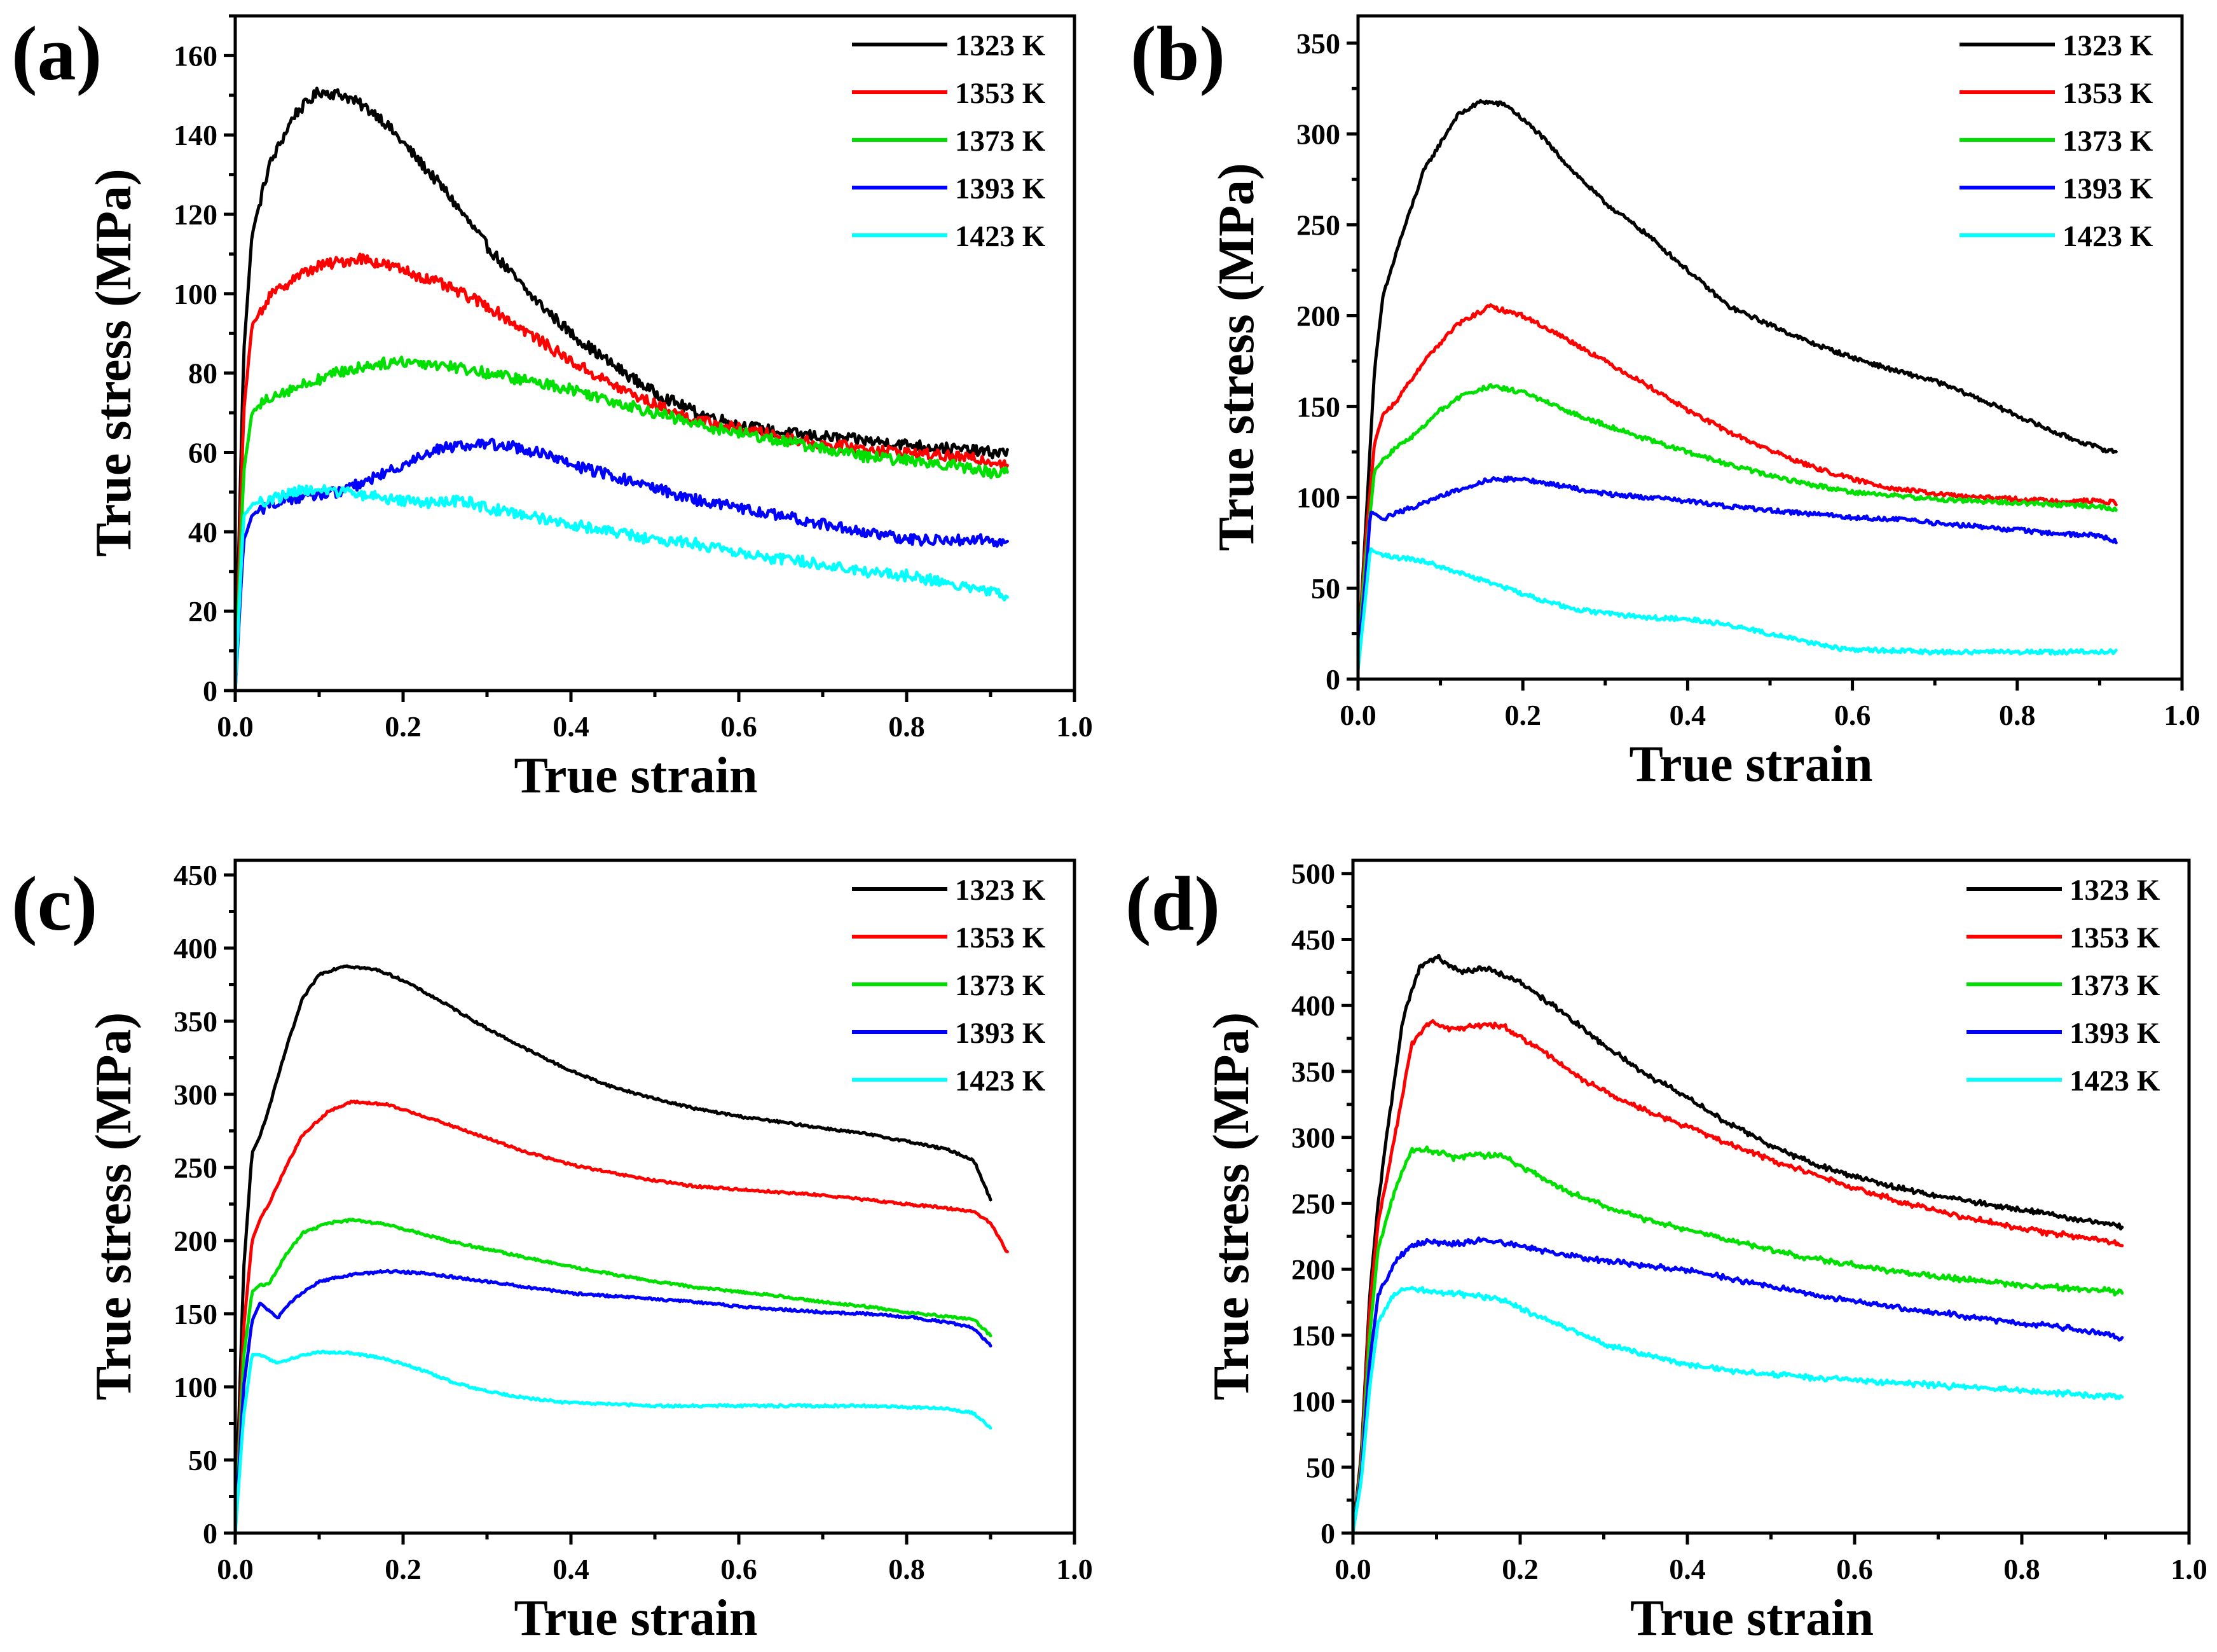 The height and width of the screenshot is (1652, 2217). I want to click on y-tick-label: 20, so click(202, 611).